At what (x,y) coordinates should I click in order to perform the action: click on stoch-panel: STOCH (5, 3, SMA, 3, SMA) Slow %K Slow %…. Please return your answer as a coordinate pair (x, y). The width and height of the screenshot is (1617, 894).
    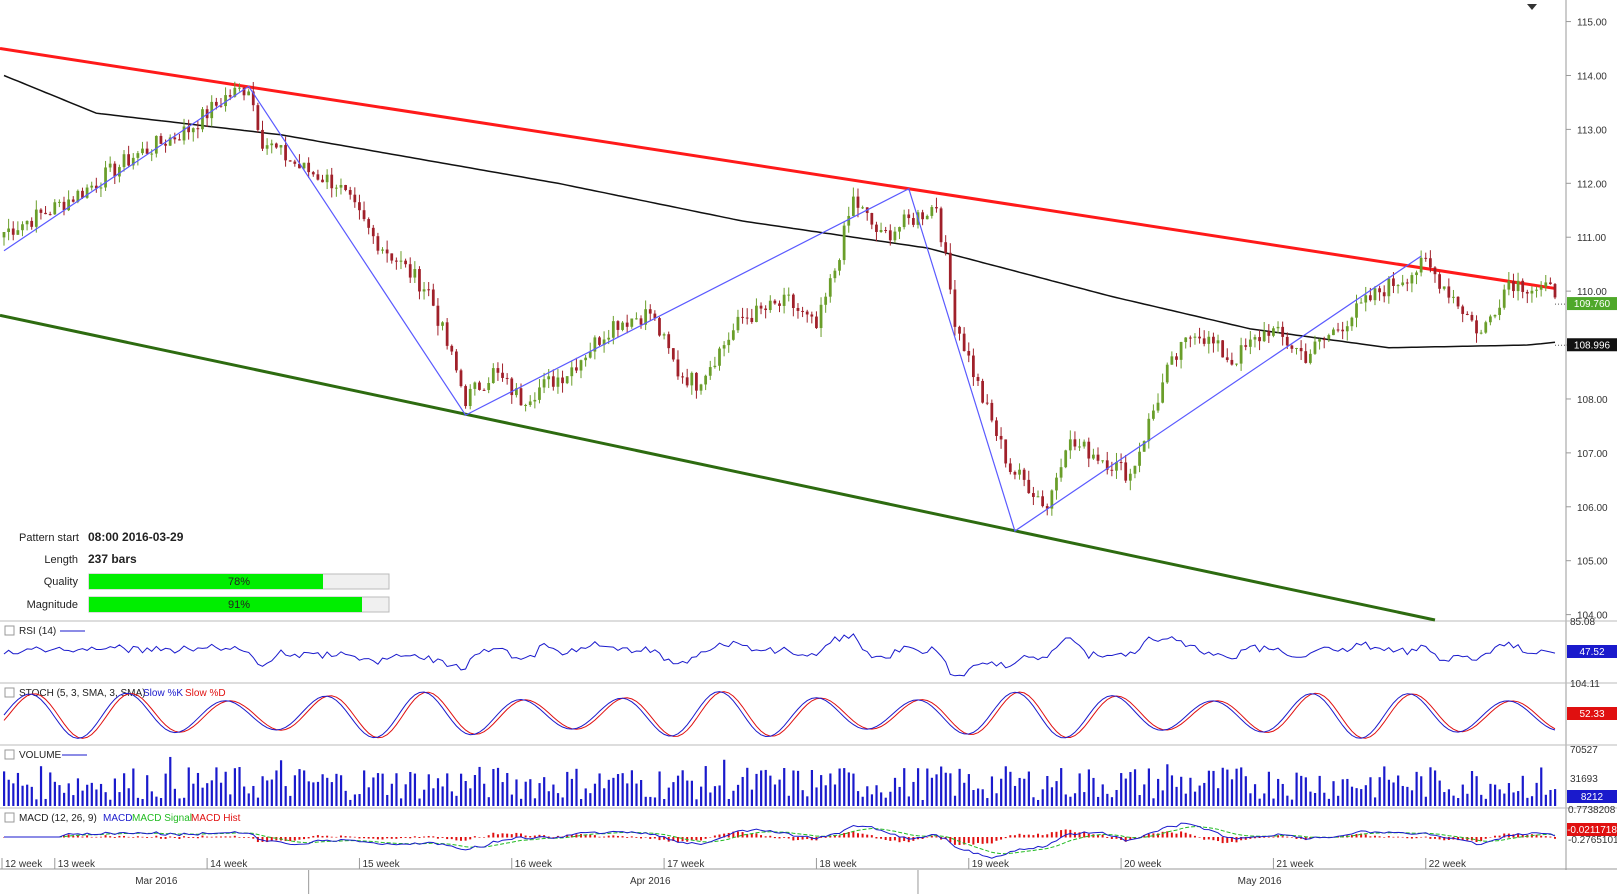
    Looking at the image, I should click on (810, 709).